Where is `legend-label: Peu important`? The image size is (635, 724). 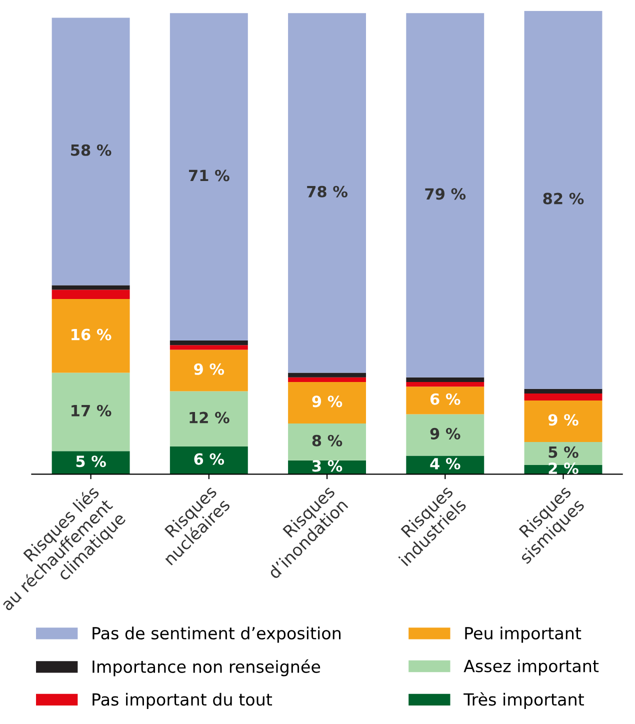
legend-label: Peu important is located at coordinates (523, 634).